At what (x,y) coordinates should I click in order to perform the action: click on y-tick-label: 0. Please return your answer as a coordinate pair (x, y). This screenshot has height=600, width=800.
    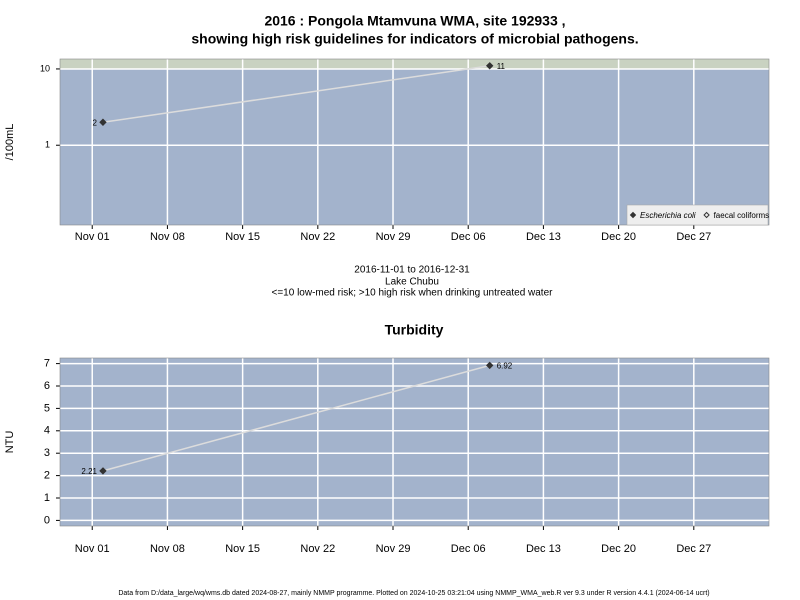
    Looking at the image, I should click on (47, 520).